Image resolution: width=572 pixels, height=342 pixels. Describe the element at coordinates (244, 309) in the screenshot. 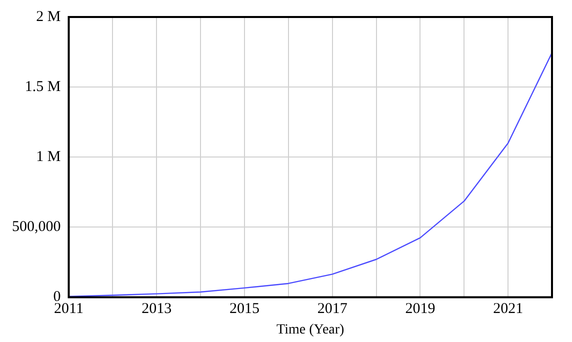

I see `x-tick-label: 2015` at that location.